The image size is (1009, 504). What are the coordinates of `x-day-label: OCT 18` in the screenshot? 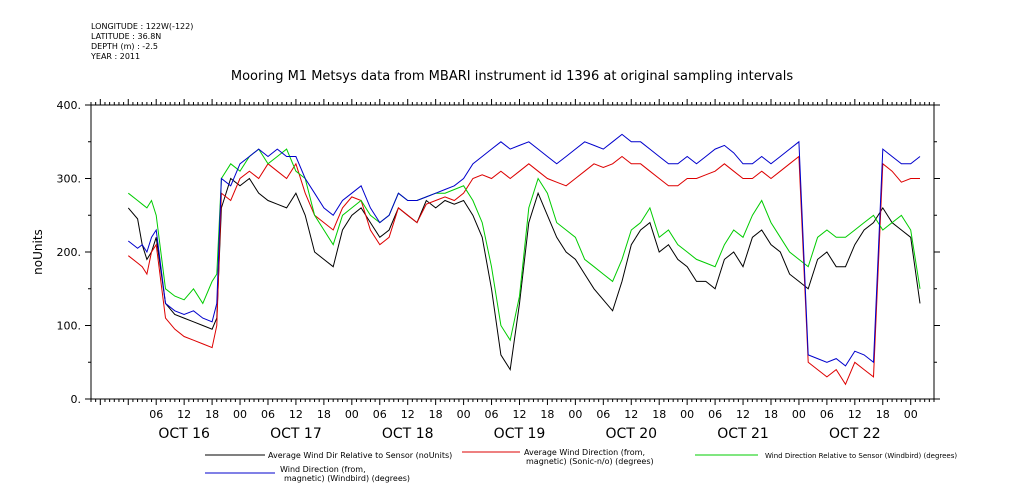 It's located at (408, 434).